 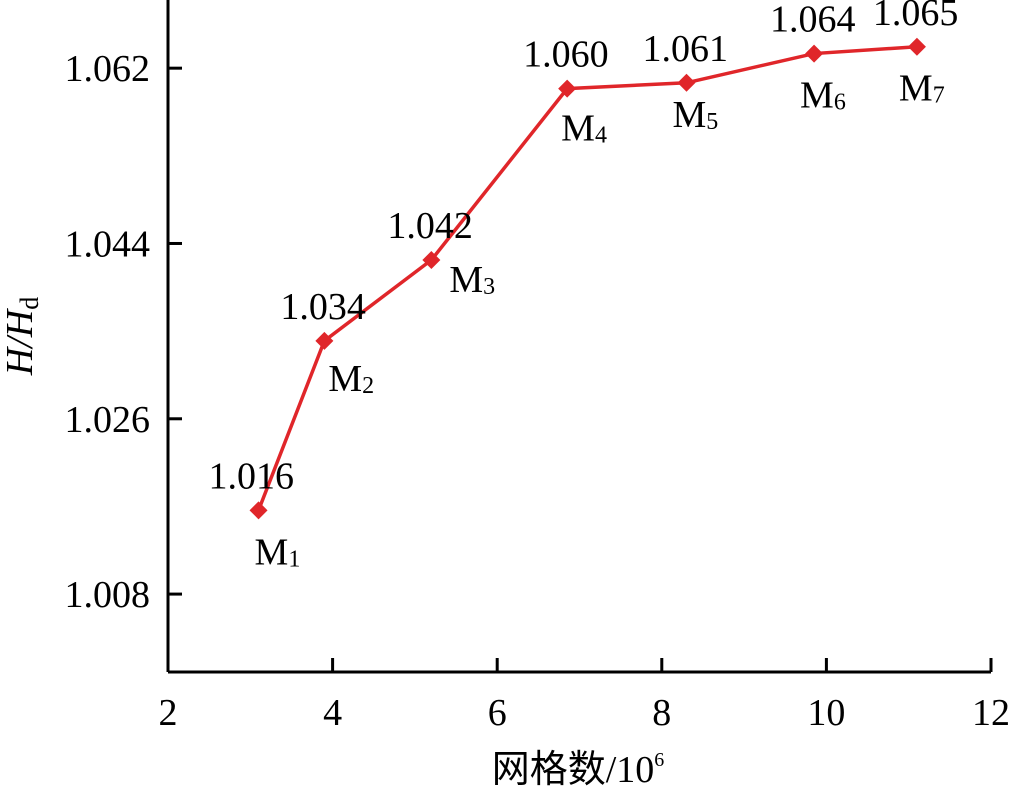 What do you see at coordinates (123, 332) in the screenshot?
I see `y-ticks: 1.008 1.026 1.044 1.062` at bounding box center [123, 332].